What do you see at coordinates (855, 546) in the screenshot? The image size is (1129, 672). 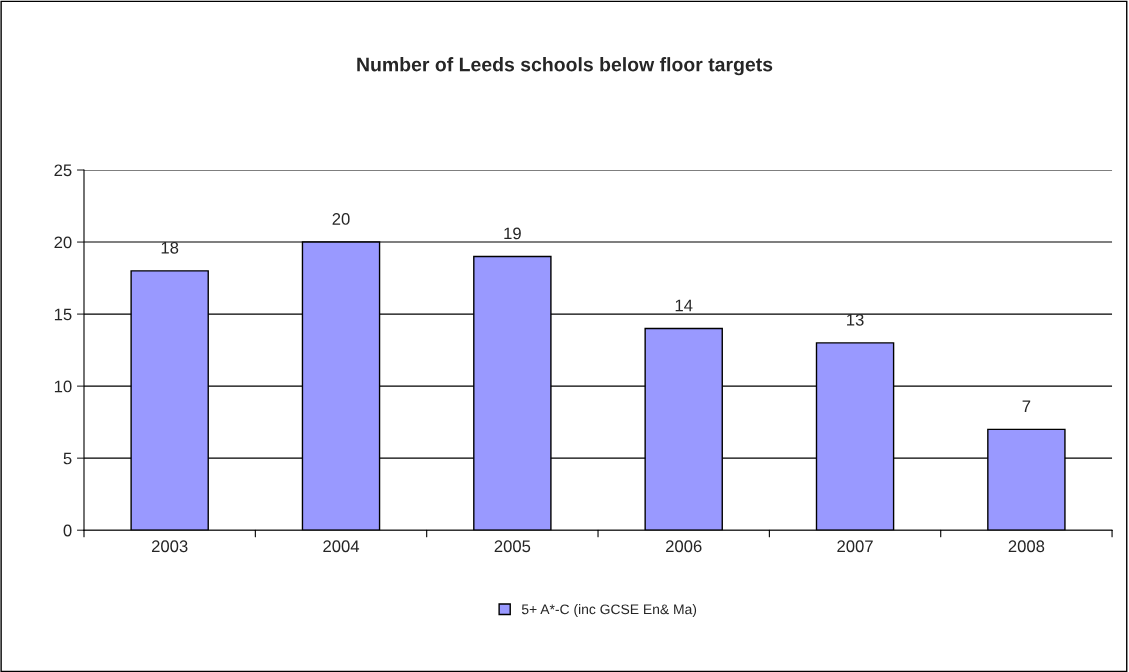 I see `x-tick-label: 2007` at bounding box center [855, 546].